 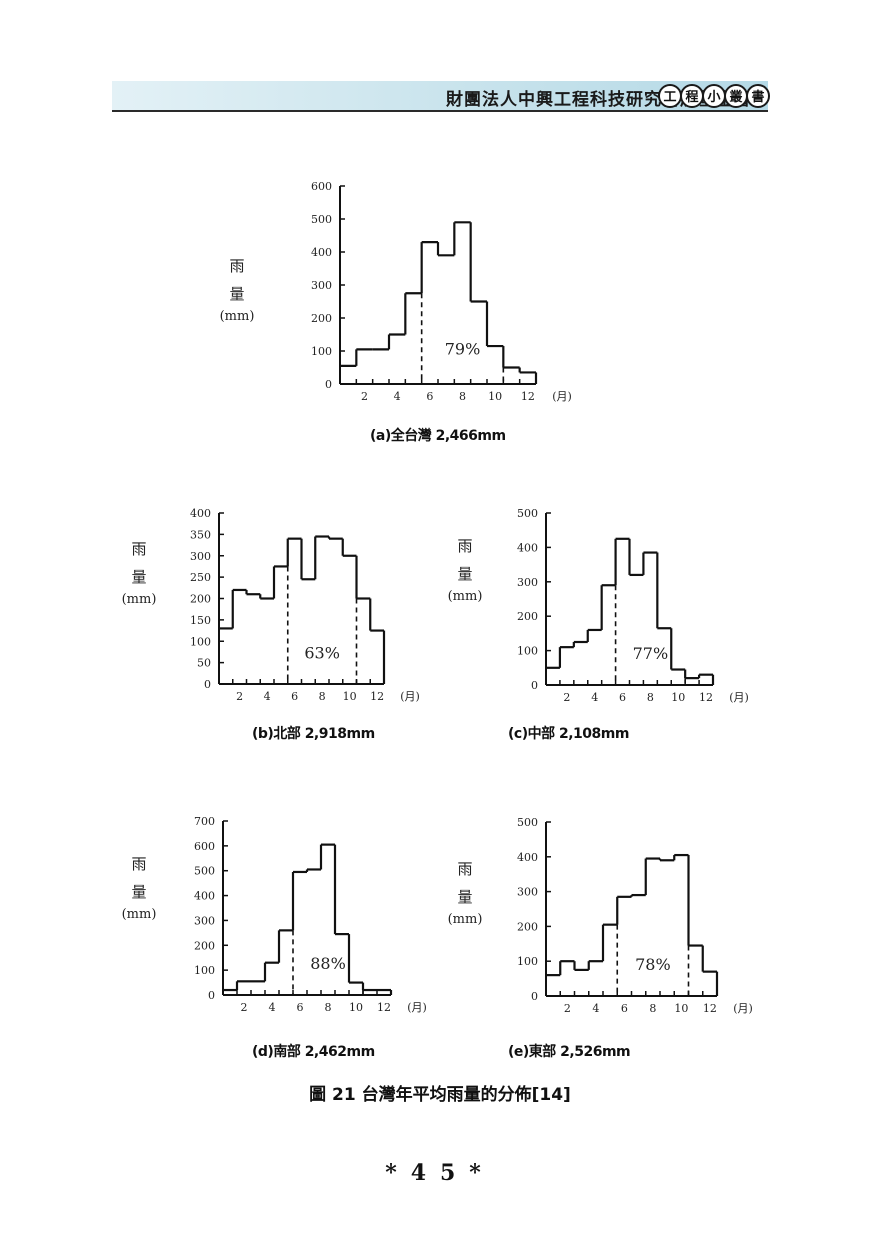 I want to click on y-tick-label: 150, so click(x=200, y=620).